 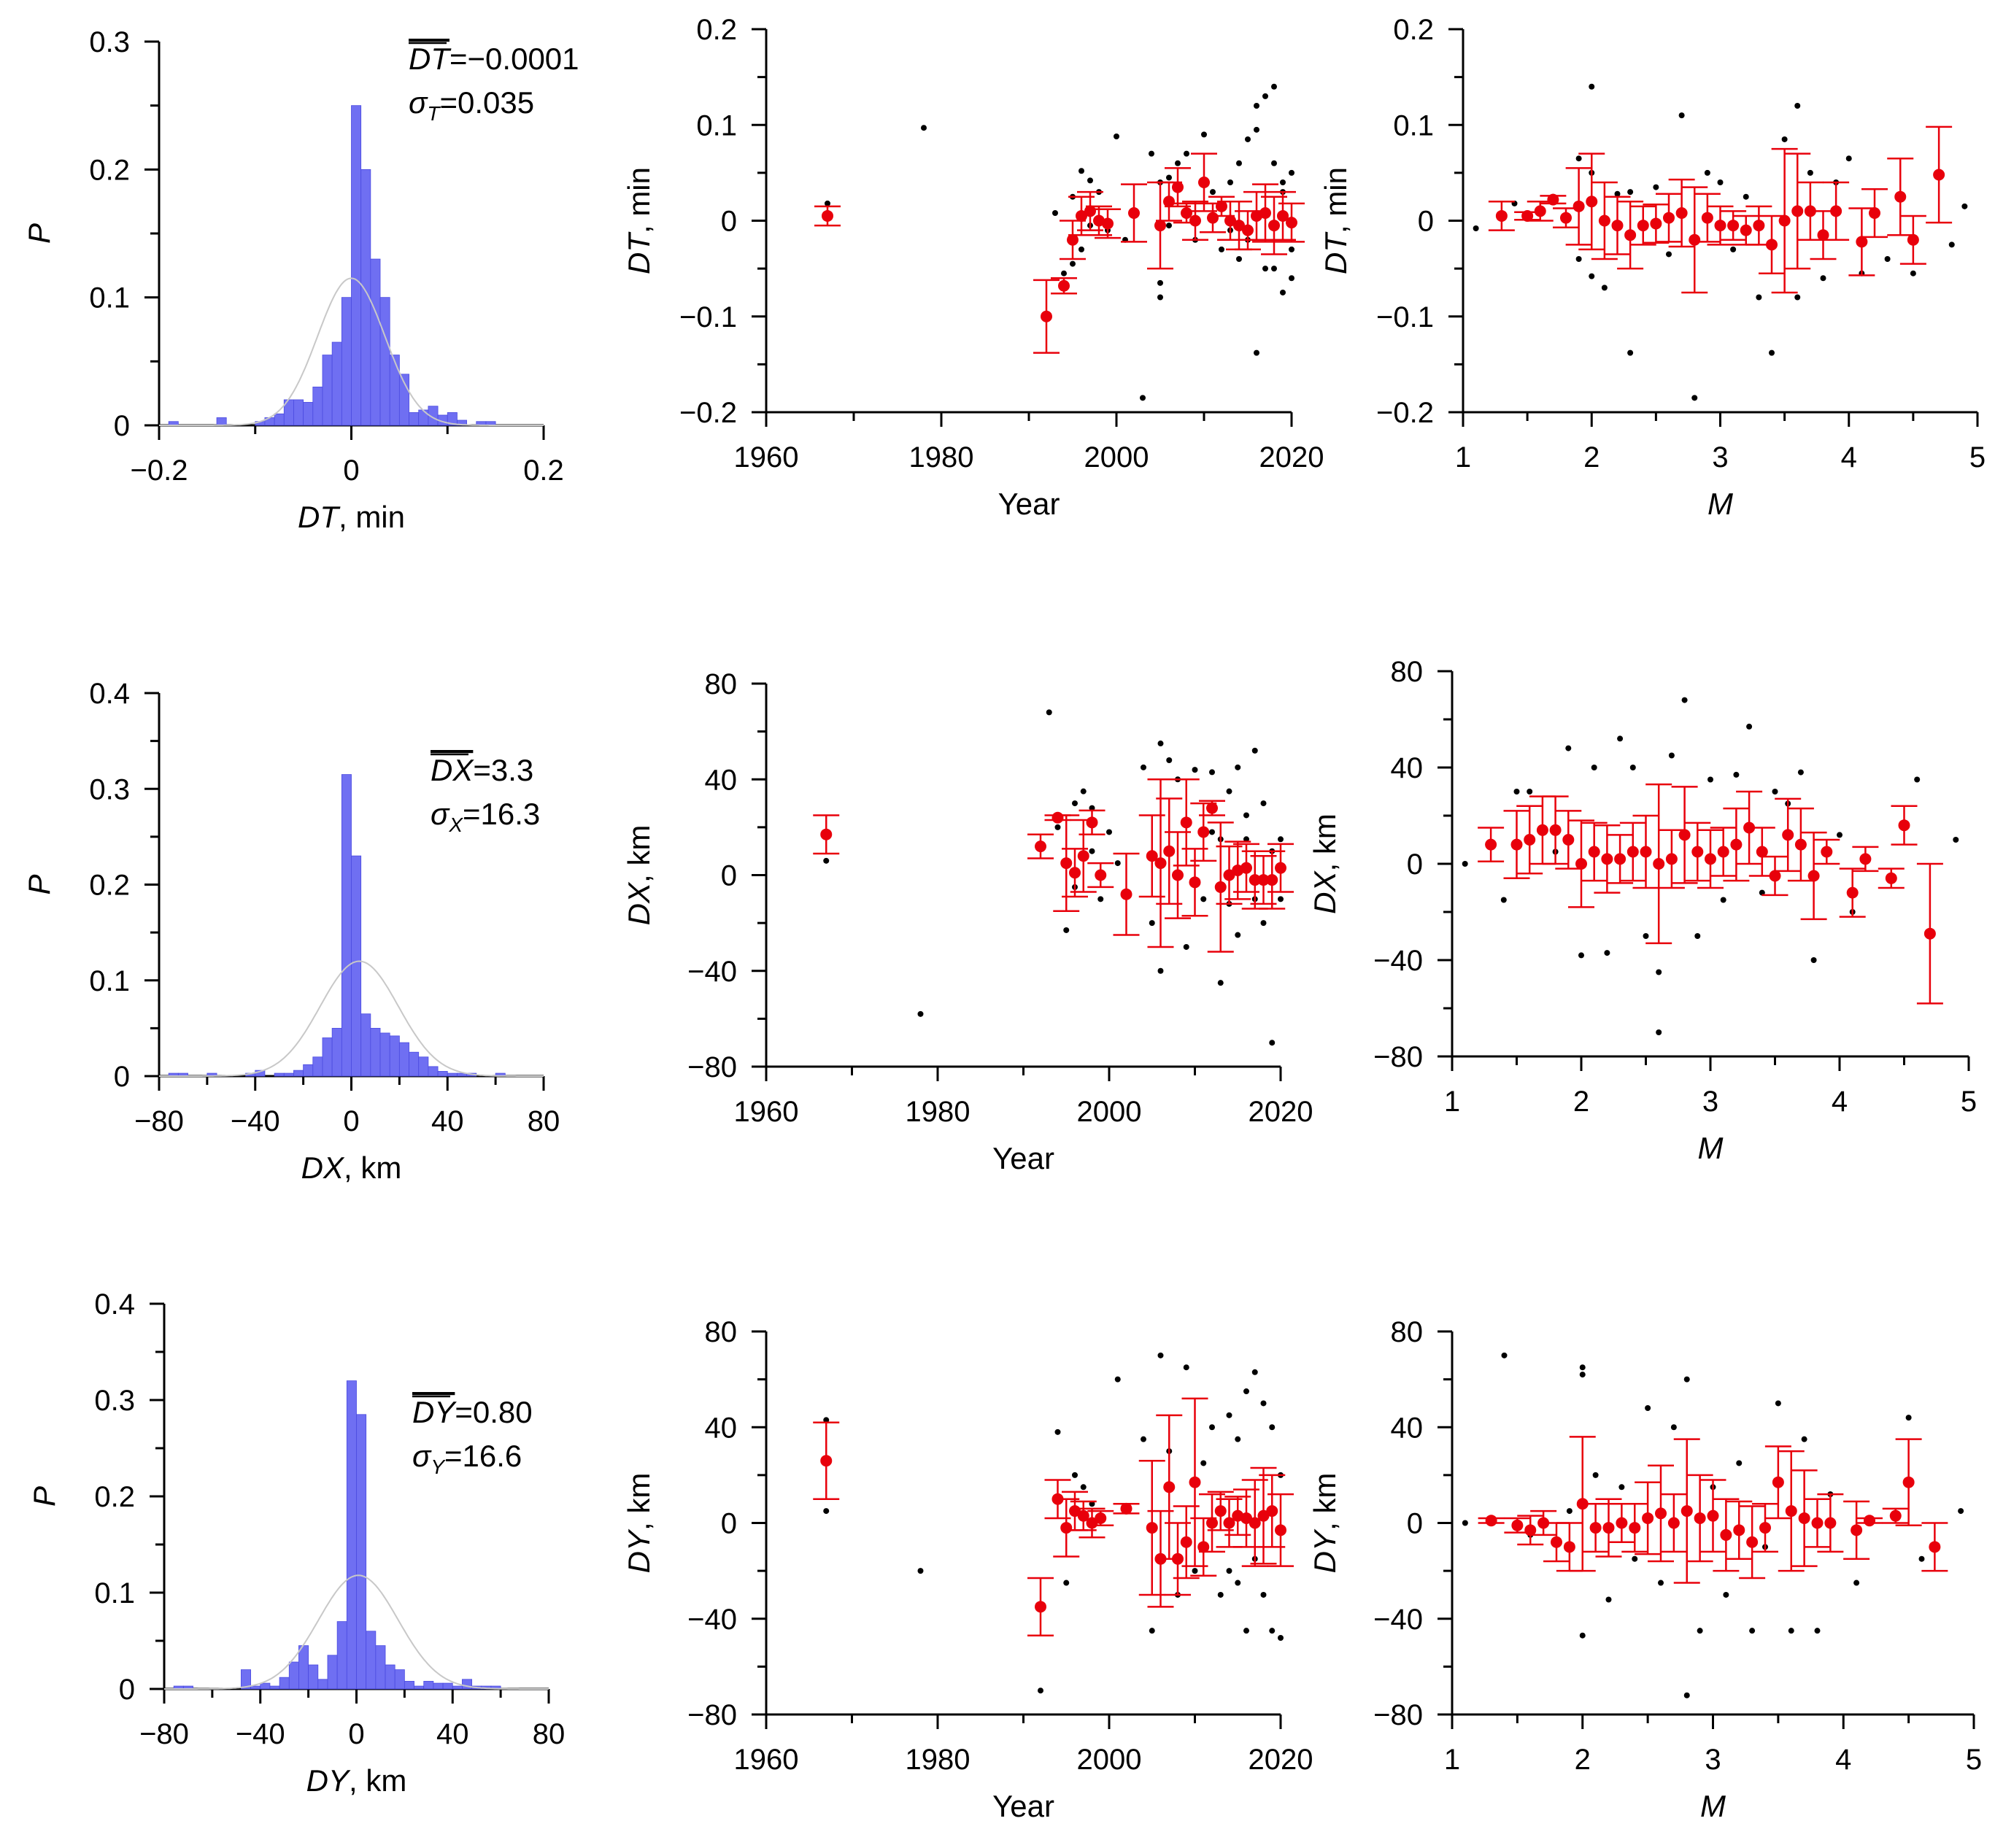 I want to click on x-tick-label: 80, so click(x=549, y=1734).